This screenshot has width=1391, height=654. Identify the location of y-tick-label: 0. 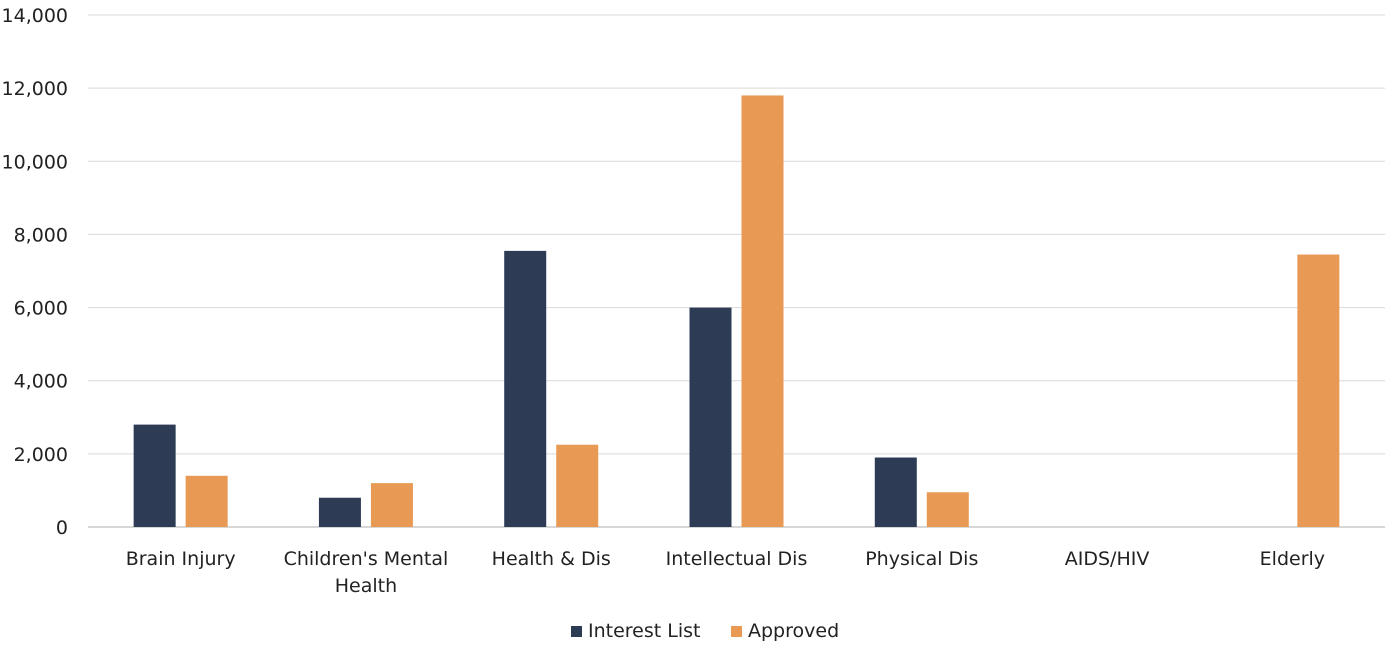
(62, 528).